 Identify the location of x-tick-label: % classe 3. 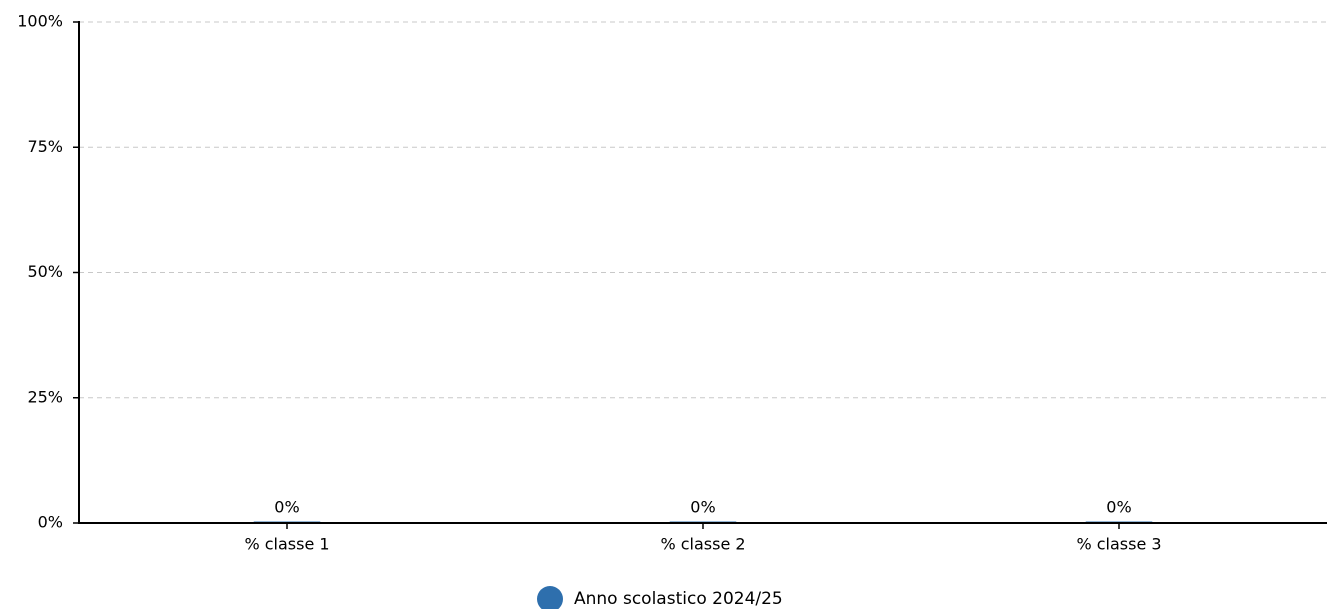
(1118, 544).